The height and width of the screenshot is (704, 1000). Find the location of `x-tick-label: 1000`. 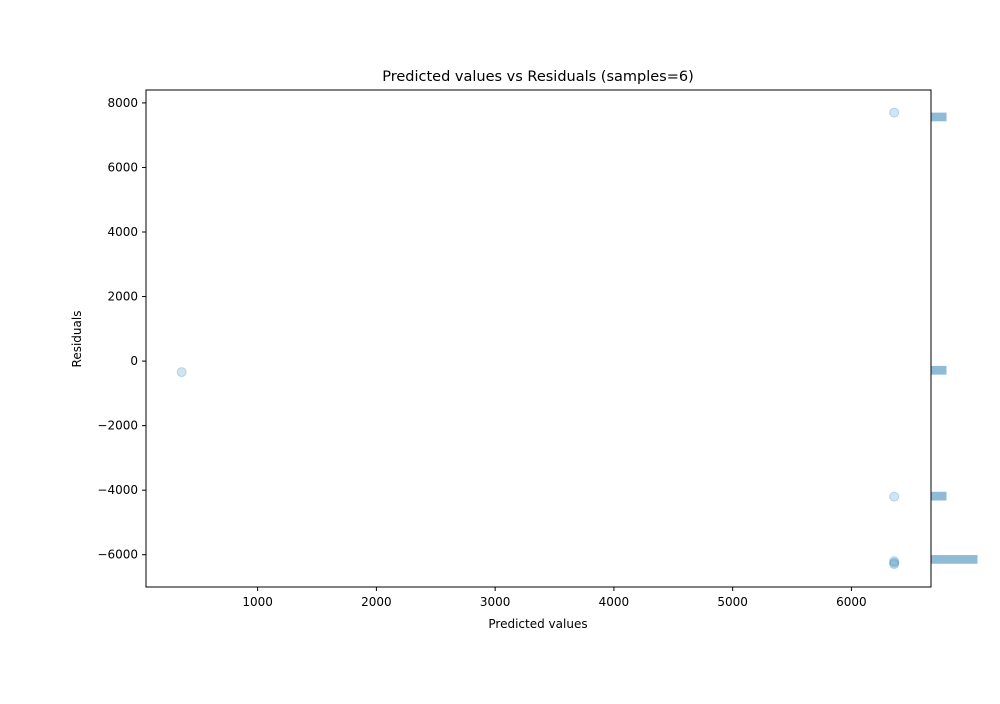

x-tick-label: 1000 is located at coordinates (257, 602).